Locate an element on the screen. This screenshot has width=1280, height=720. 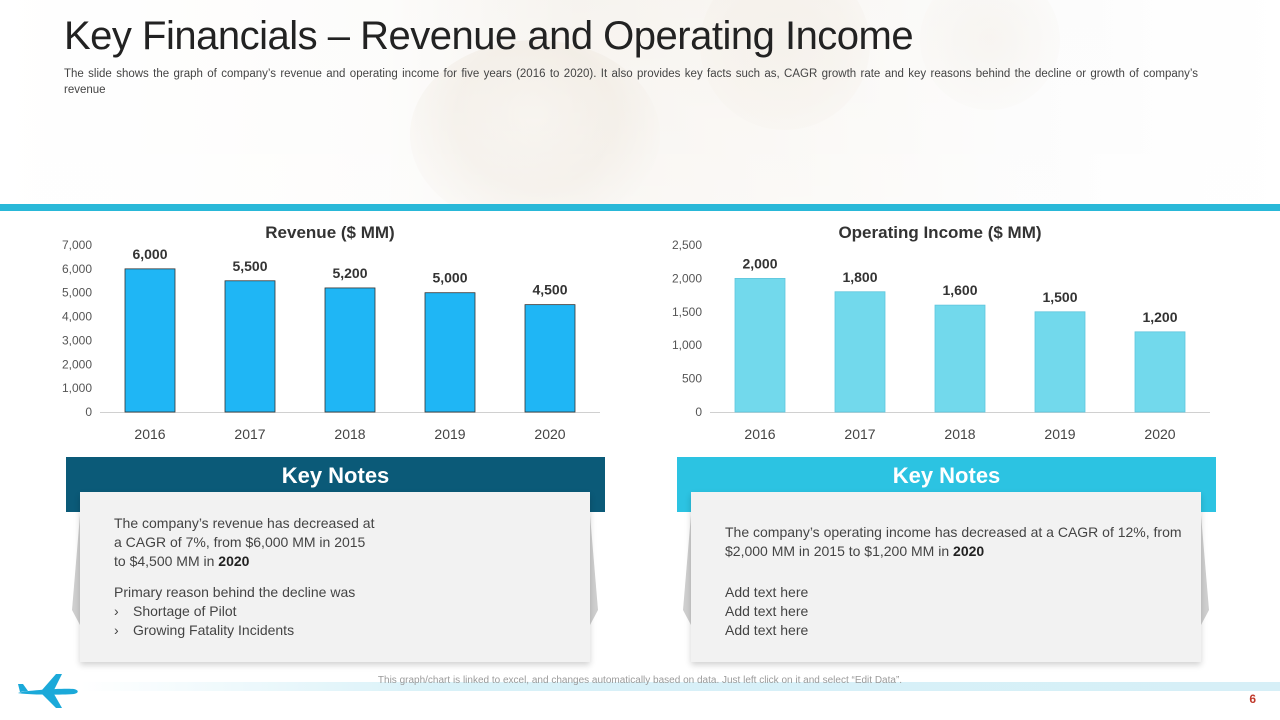
y-tick-label: 5,000 is located at coordinates (77, 293).